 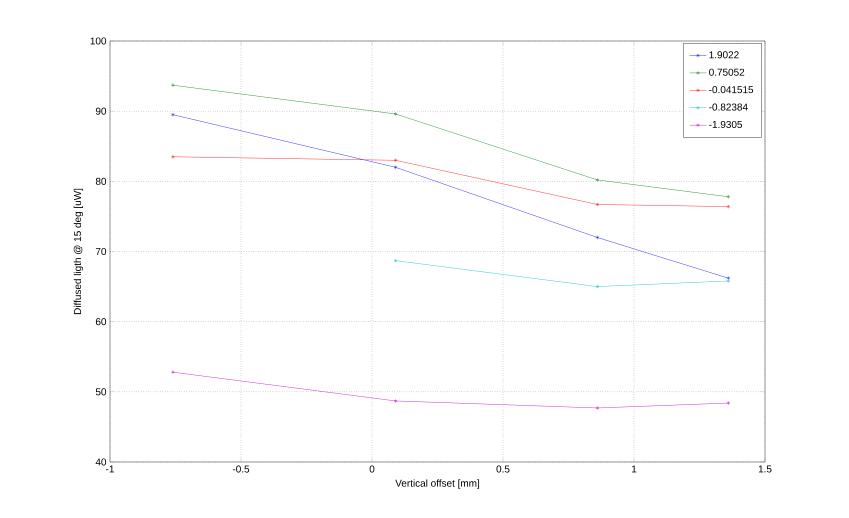 I want to click on x-axis-title: Vertical offset [mm], so click(x=437, y=484).